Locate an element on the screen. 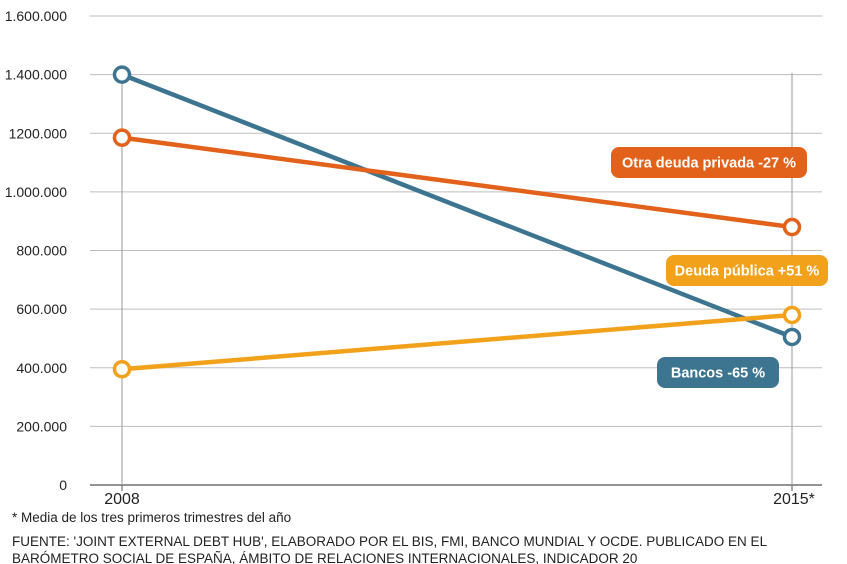 Image resolution: width=847 pixels, height=564 pixels. series-label: Deuda pública +51 % is located at coordinates (747, 272).